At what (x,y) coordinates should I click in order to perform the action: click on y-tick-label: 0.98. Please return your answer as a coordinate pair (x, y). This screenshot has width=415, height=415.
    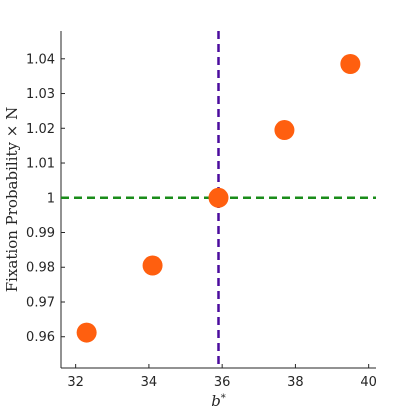
    Looking at the image, I should click on (40, 268).